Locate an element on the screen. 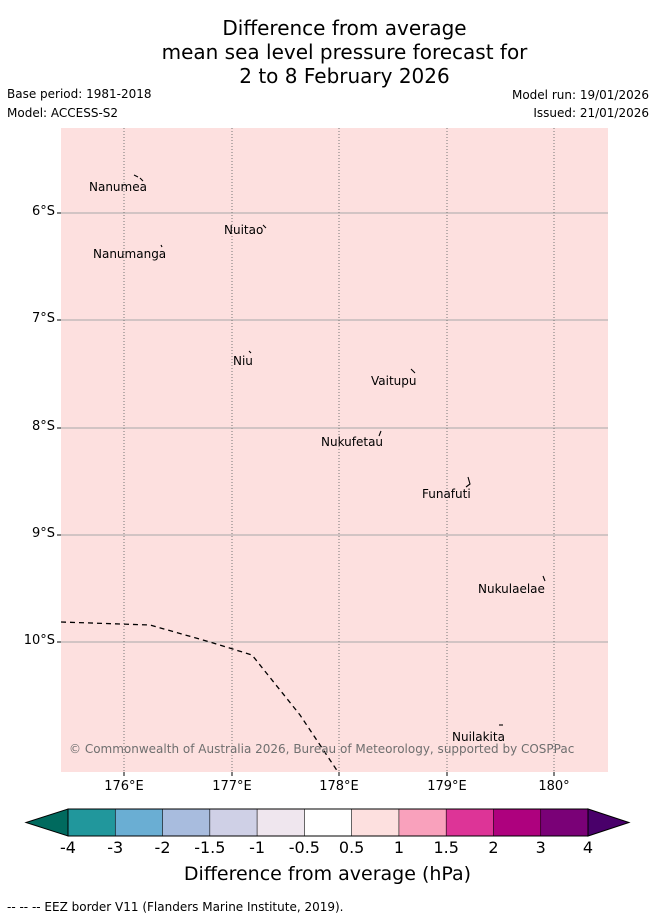 The height and width of the screenshot is (919, 655). lon-label-178e: 178°E is located at coordinates (339, 786).